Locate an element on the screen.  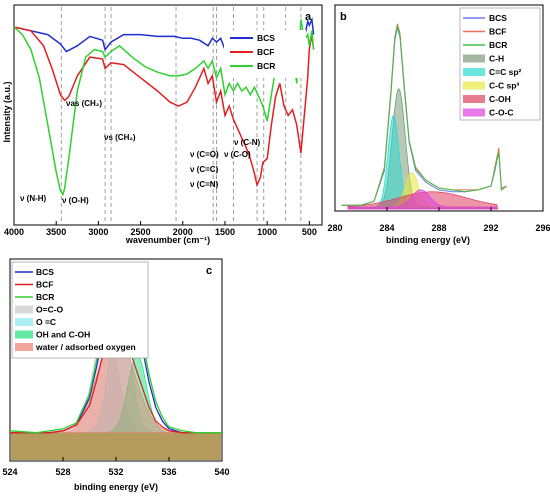
panel-a-xlabel: wavenumber (cm⁻¹) is located at coordinates (167, 240).